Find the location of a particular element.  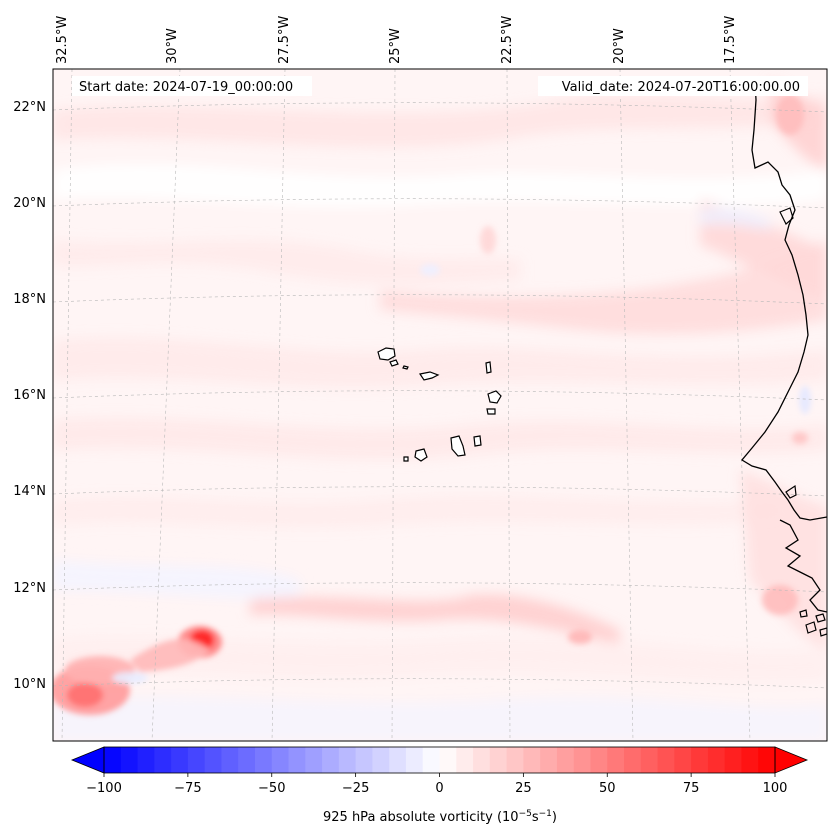

island-fogo is located at coordinates (421, 455).